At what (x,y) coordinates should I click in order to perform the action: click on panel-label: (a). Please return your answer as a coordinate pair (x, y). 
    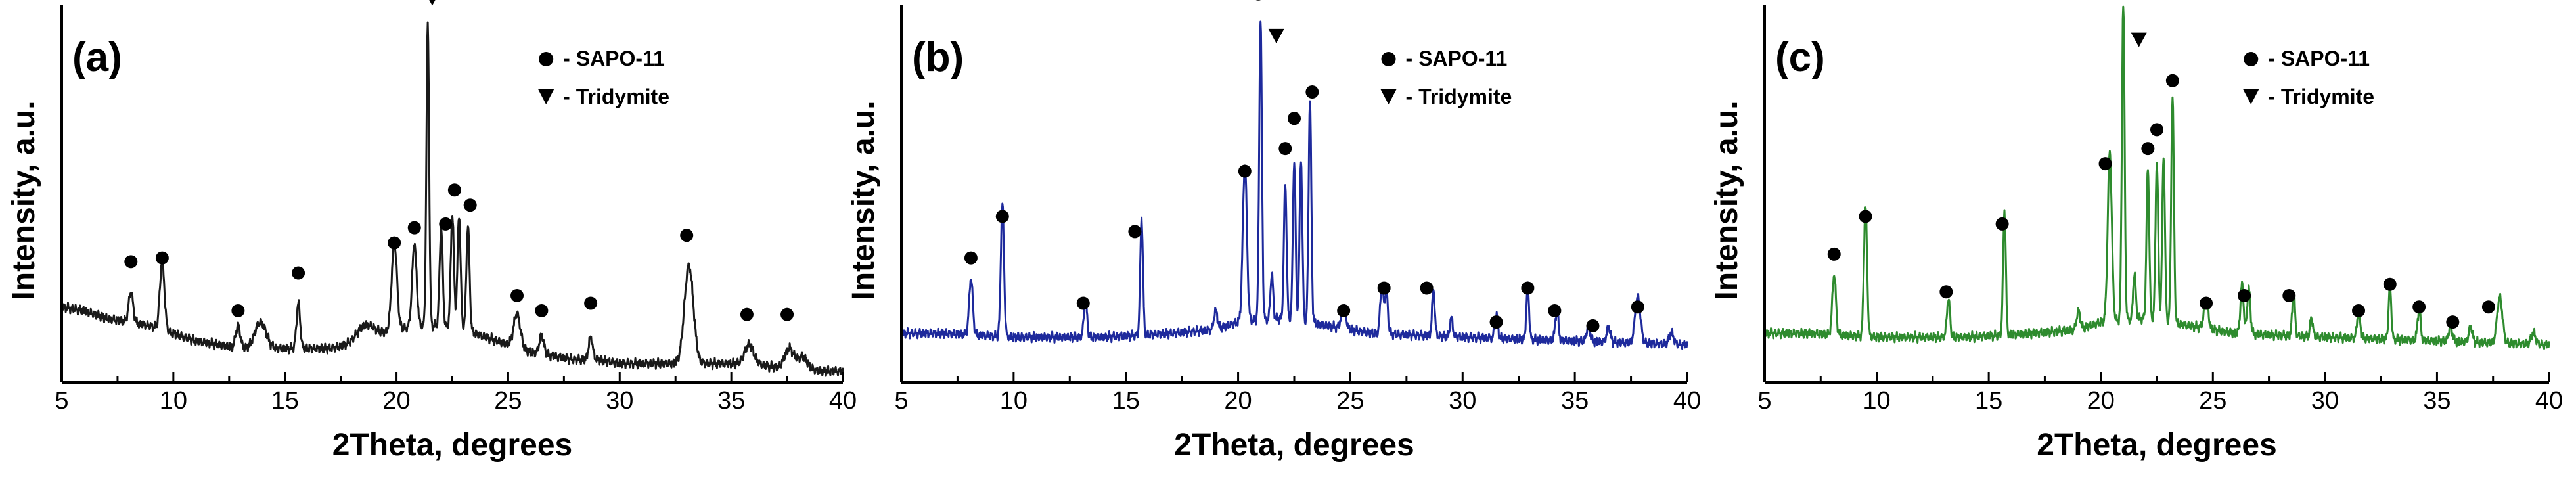
    Looking at the image, I should click on (97, 58).